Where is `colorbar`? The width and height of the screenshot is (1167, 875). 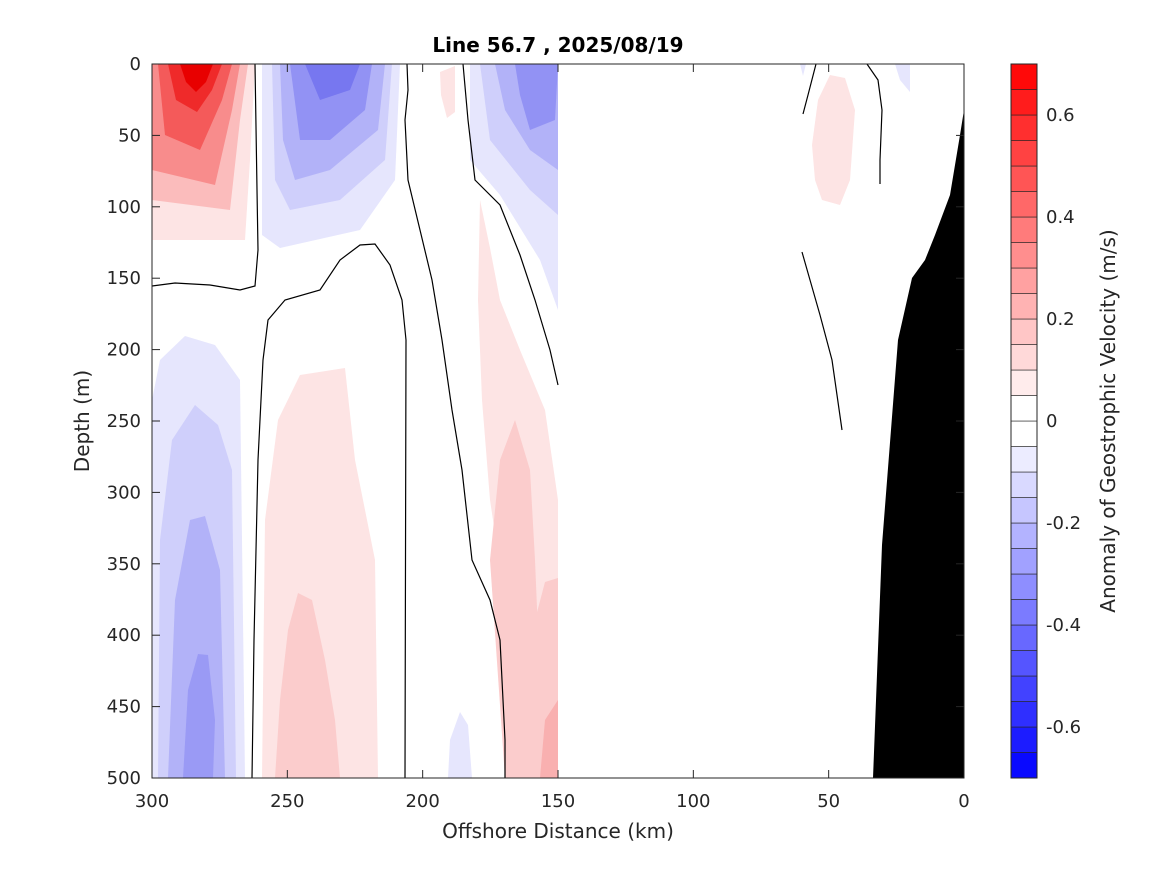 colorbar is located at coordinates (1024, 421).